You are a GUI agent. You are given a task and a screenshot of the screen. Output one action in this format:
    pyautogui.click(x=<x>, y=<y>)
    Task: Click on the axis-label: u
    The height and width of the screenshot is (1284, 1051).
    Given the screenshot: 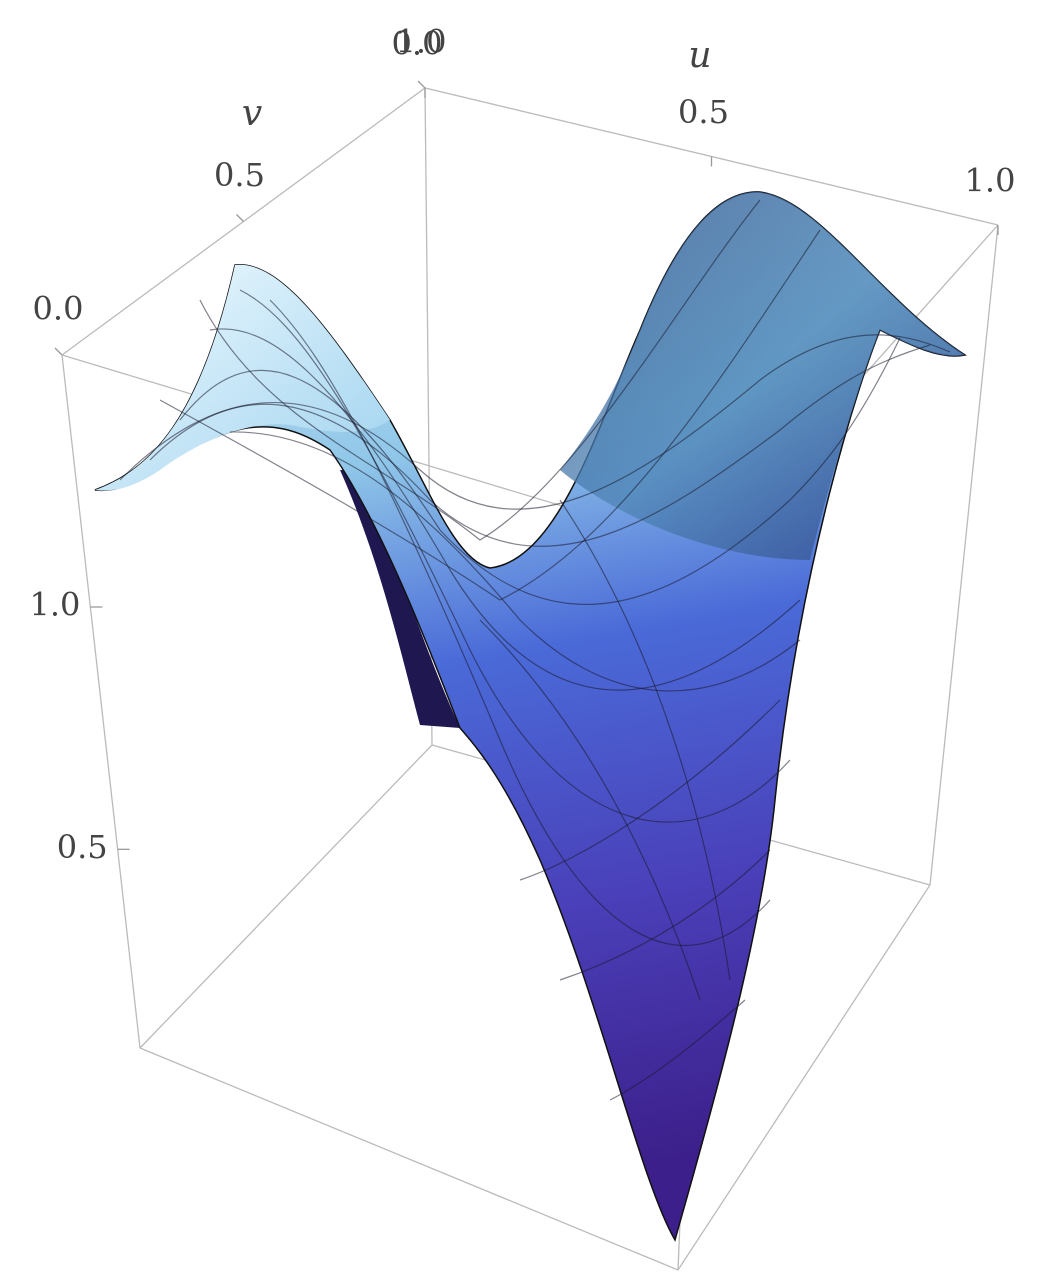 What is the action you would take?
    pyautogui.click(x=699, y=55)
    